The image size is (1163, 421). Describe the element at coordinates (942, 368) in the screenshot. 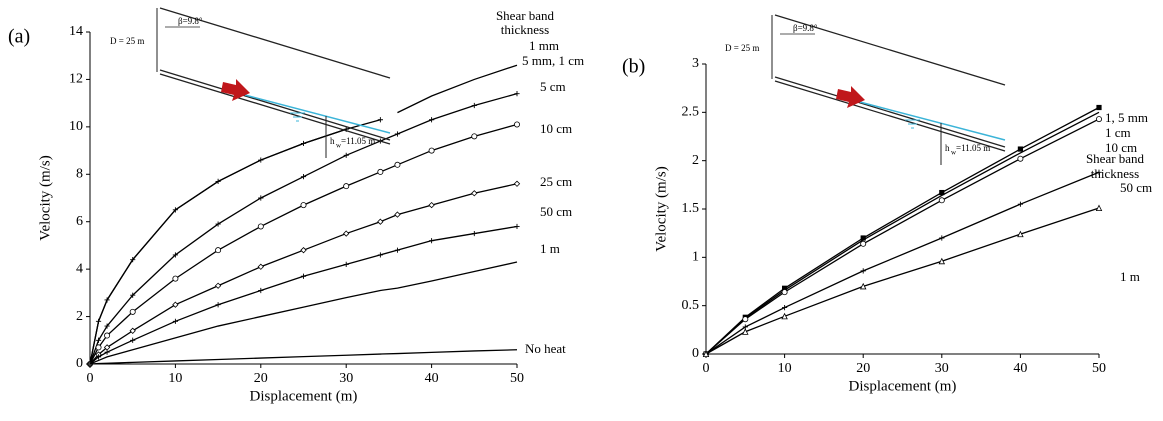

I see `x-tick-label: 30` at that location.